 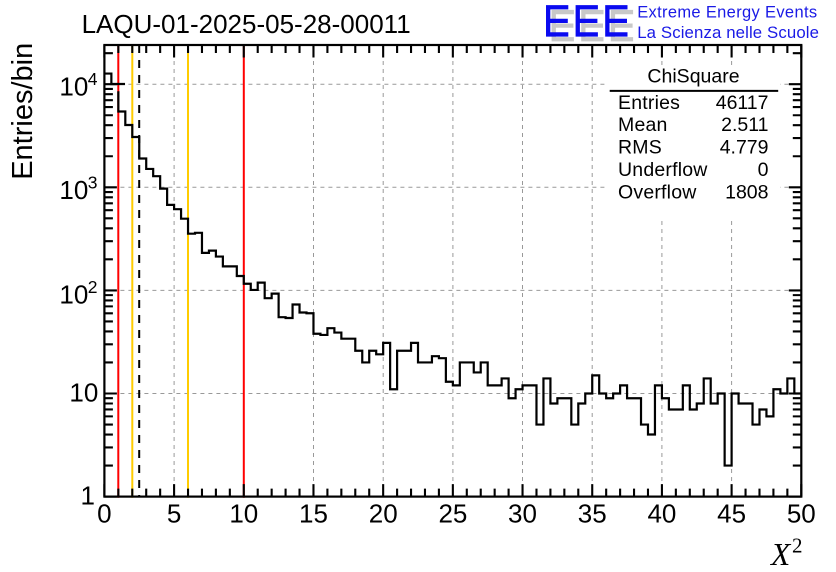 I want to click on svg-text: LAQU-01-2025-05-28-00011, so click(x=246, y=24).